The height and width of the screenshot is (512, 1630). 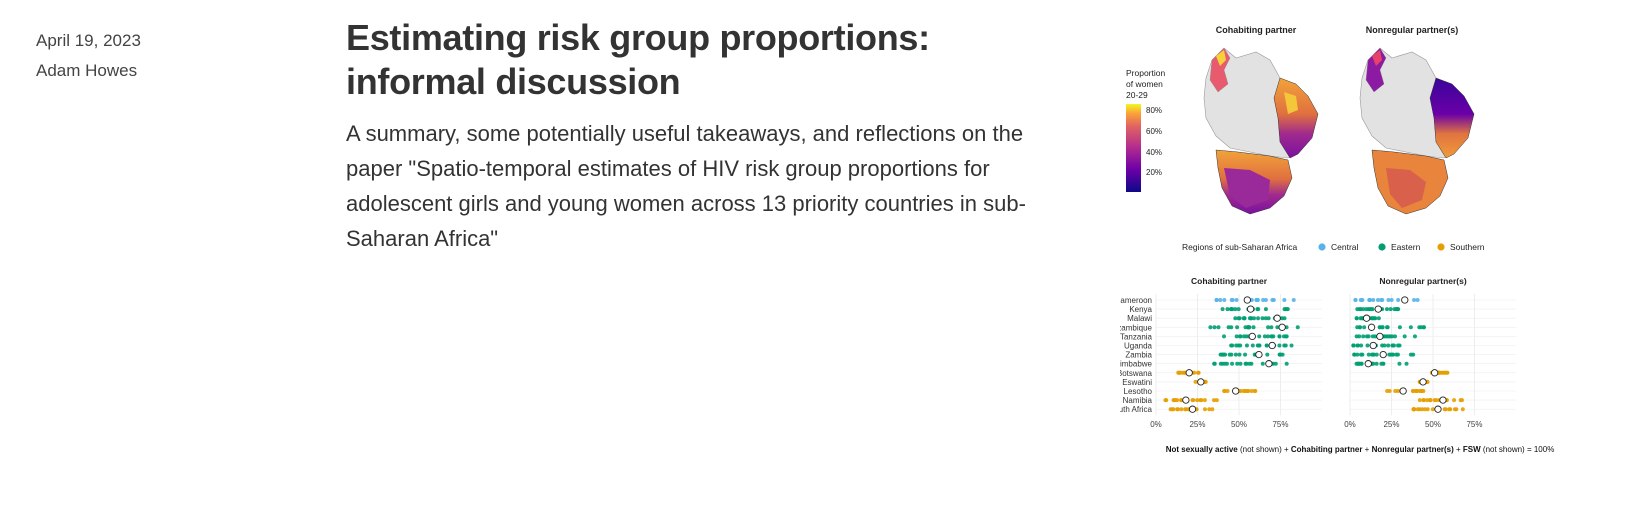 What do you see at coordinates (638, 37) in the screenshot?
I see `post-title-line-1: Estimating risk group proportions:` at bounding box center [638, 37].